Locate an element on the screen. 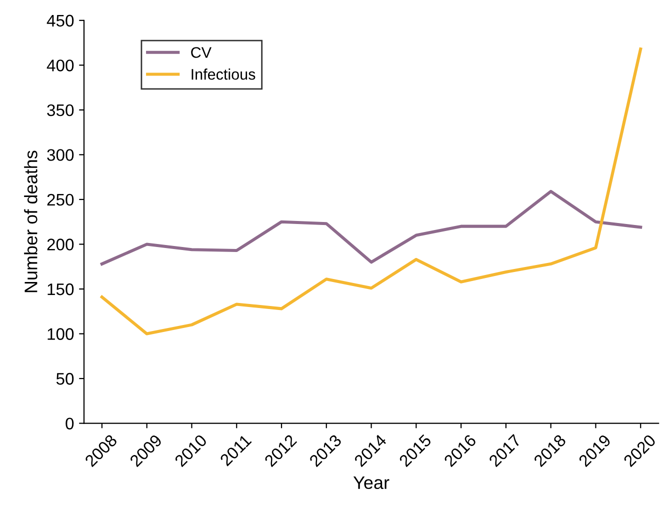  y-tick-label: 350 is located at coordinates (60, 110).